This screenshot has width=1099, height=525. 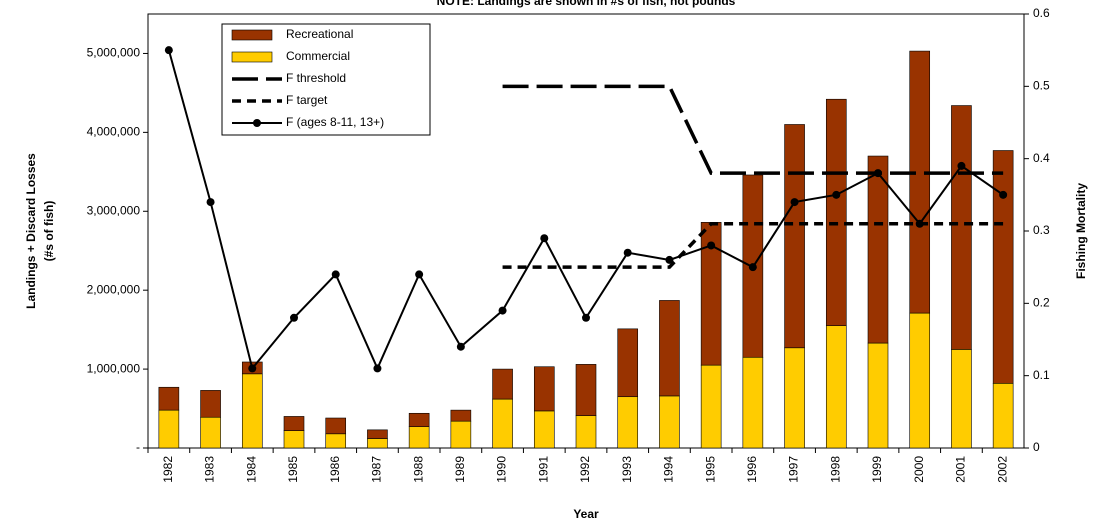 I want to click on x-tick-label: 1995, so click(x=710, y=469).